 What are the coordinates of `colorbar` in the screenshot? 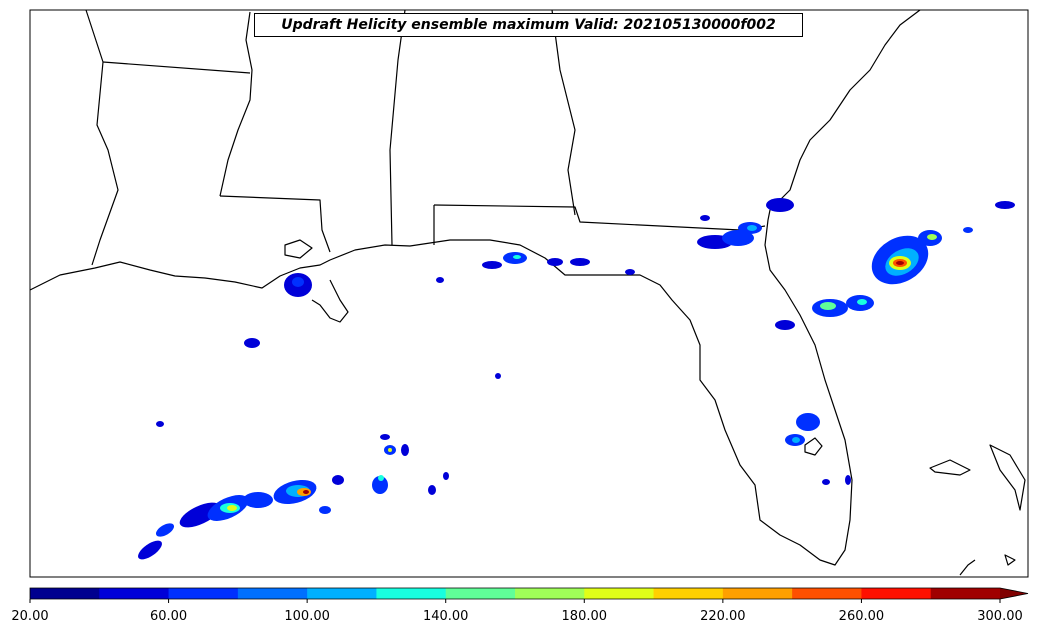 It's located at (529, 595).